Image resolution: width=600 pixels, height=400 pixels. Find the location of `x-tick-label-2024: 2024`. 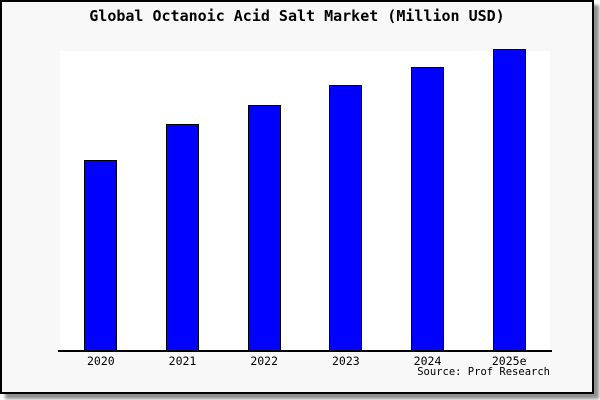

x-tick-label-2024: 2024 is located at coordinates (427, 361).